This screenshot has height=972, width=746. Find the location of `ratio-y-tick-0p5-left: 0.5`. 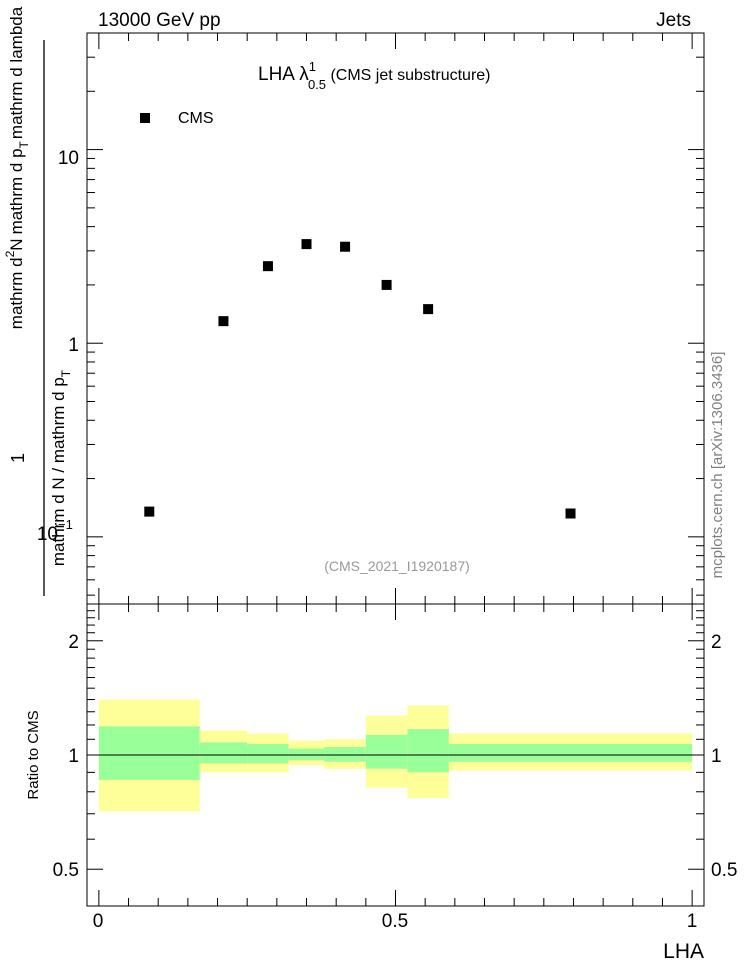

ratio-y-tick-0p5-left: 0.5 is located at coordinates (66, 870).